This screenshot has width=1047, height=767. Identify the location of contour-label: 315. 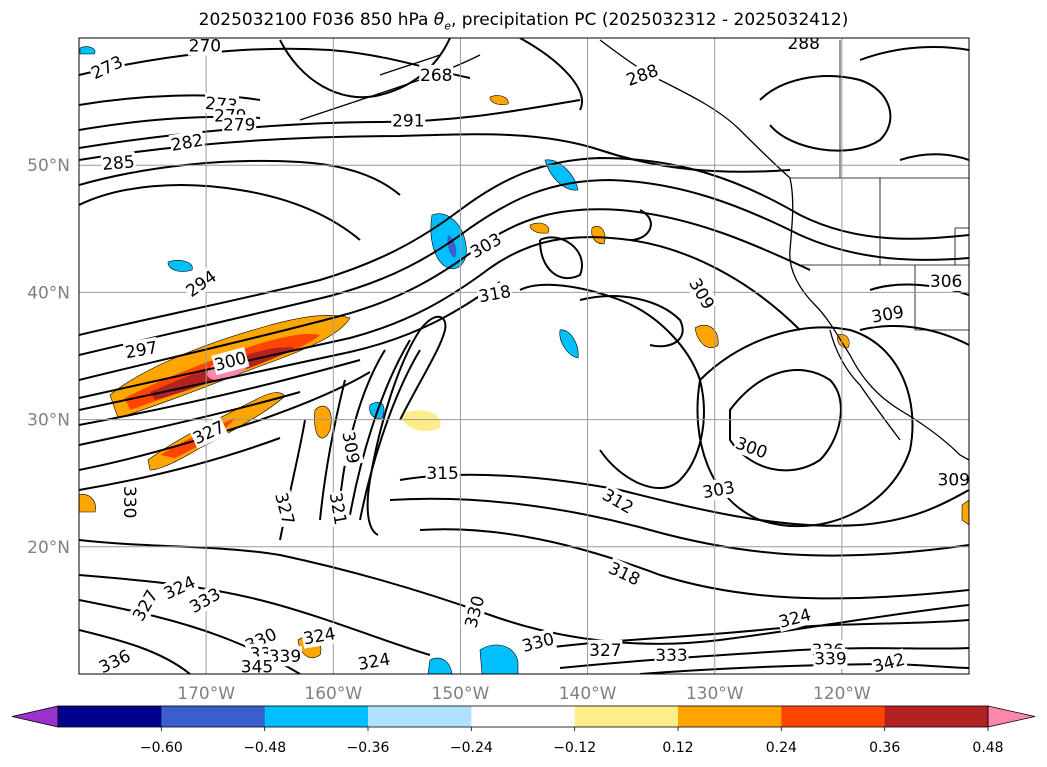
(442, 474).